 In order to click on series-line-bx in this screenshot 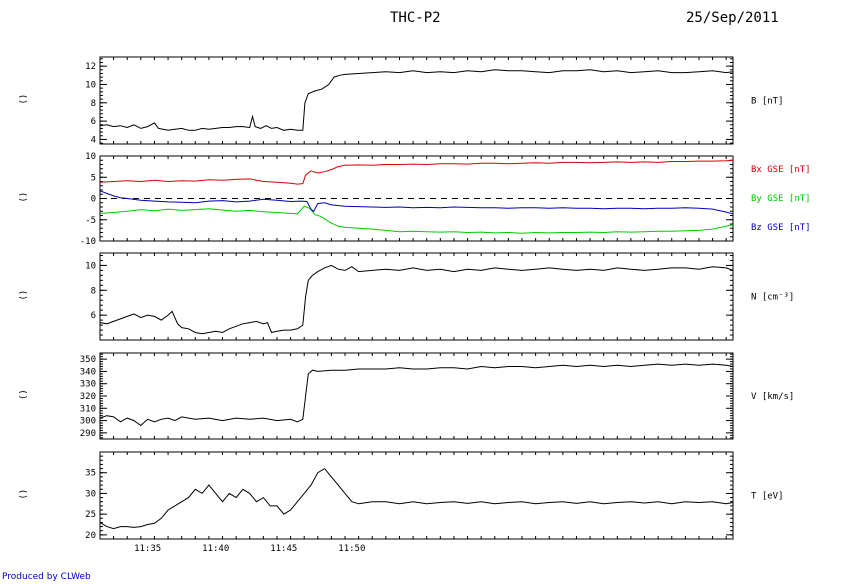, I will do `click(416, 172)`.